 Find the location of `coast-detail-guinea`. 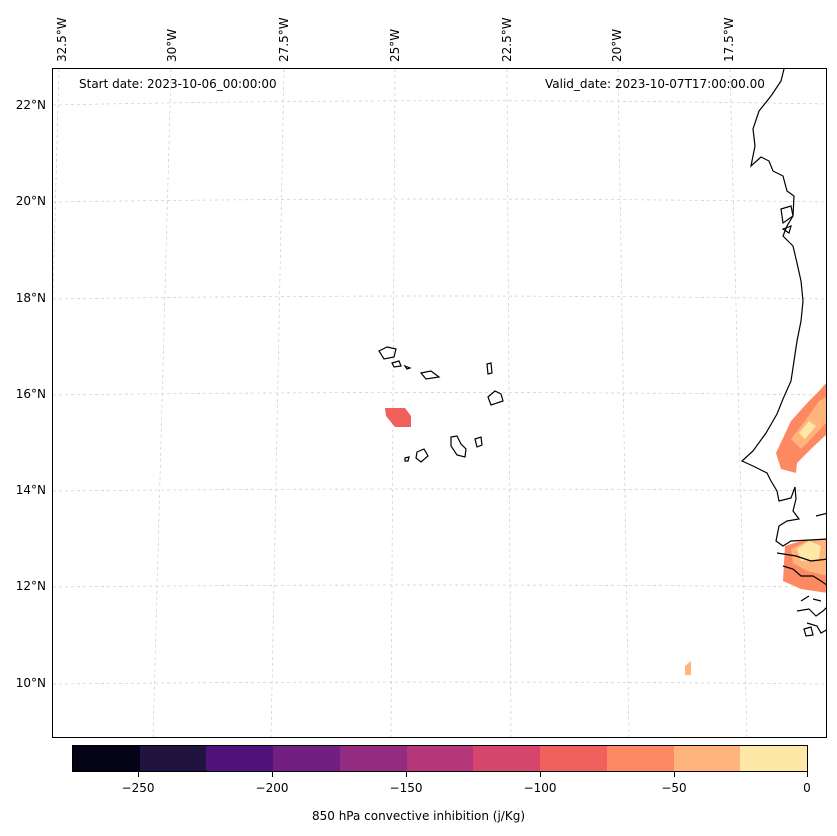

coast-detail-guinea is located at coordinates (813, 557).